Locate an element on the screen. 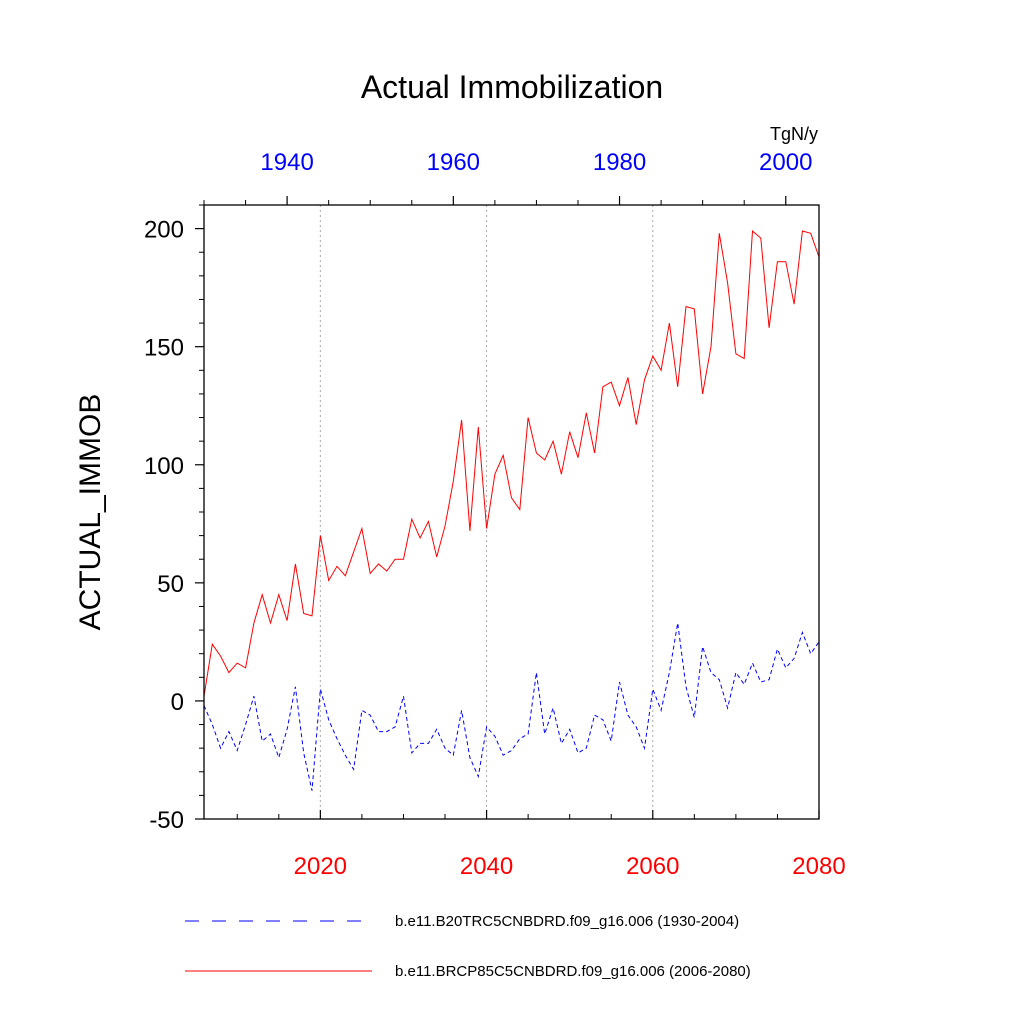 Image resolution: width=1024 pixels, height=1024 pixels. x-bottom-tick-label: 2020 is located at coordinates (320, 866).